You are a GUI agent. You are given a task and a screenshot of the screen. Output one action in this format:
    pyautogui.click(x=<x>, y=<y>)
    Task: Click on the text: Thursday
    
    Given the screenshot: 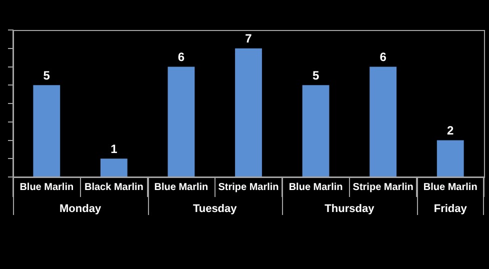 What is the action you would take?
    pyautogui.click(x=350, y=209)
    